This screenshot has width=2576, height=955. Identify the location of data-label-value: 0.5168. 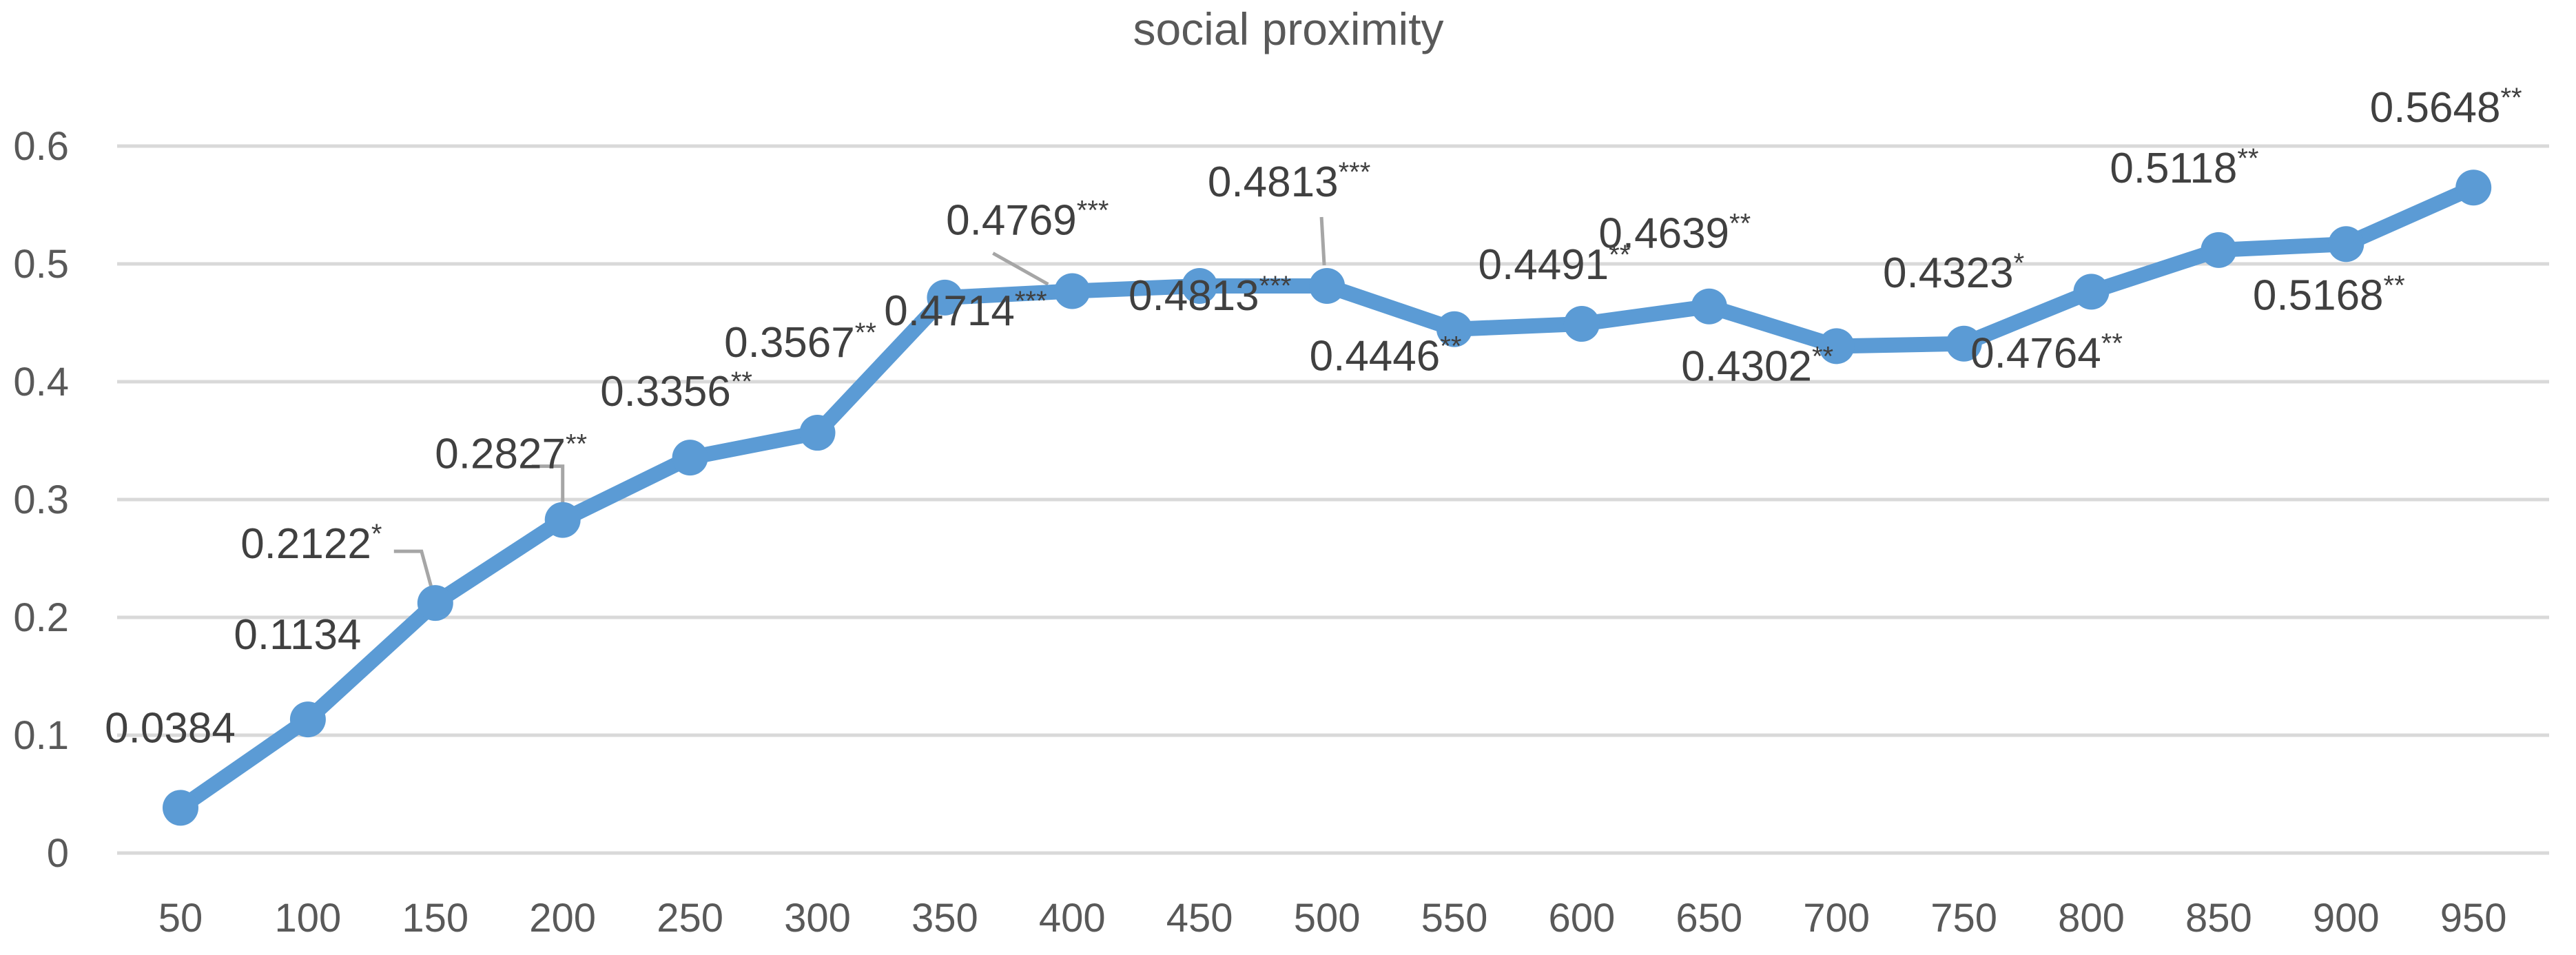
(2318, 295).